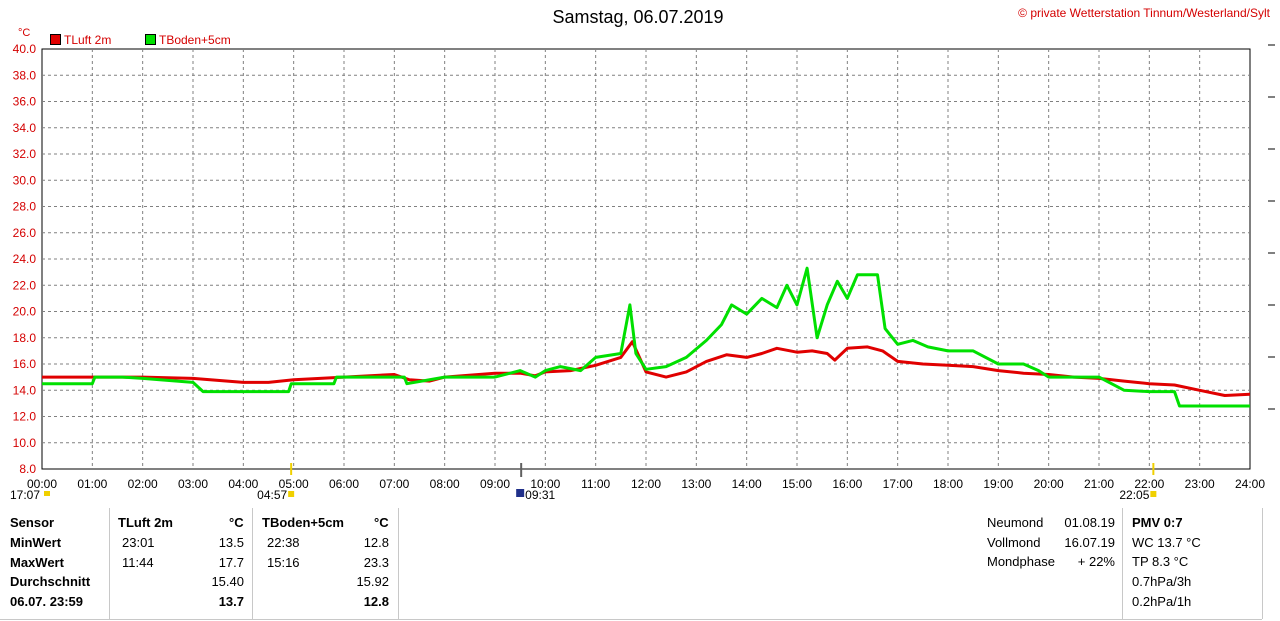 This screenshot has height=621, width=1280. I want to click on y-tick-label: 28.0, so click(25, 207).